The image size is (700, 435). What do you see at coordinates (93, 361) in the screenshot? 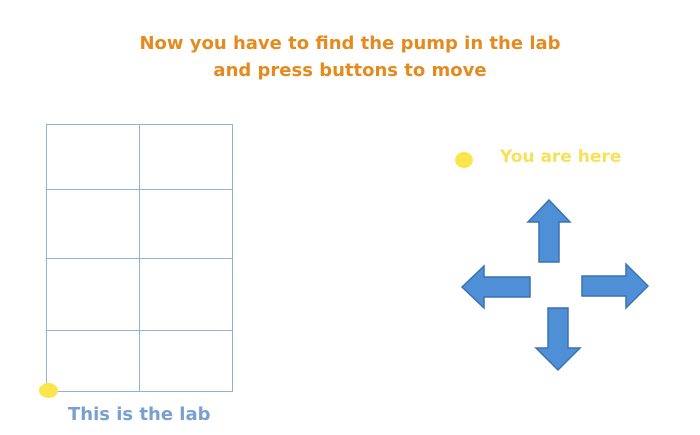
I see `lab-cell-r4-c1` at bounding box center [93, 361].